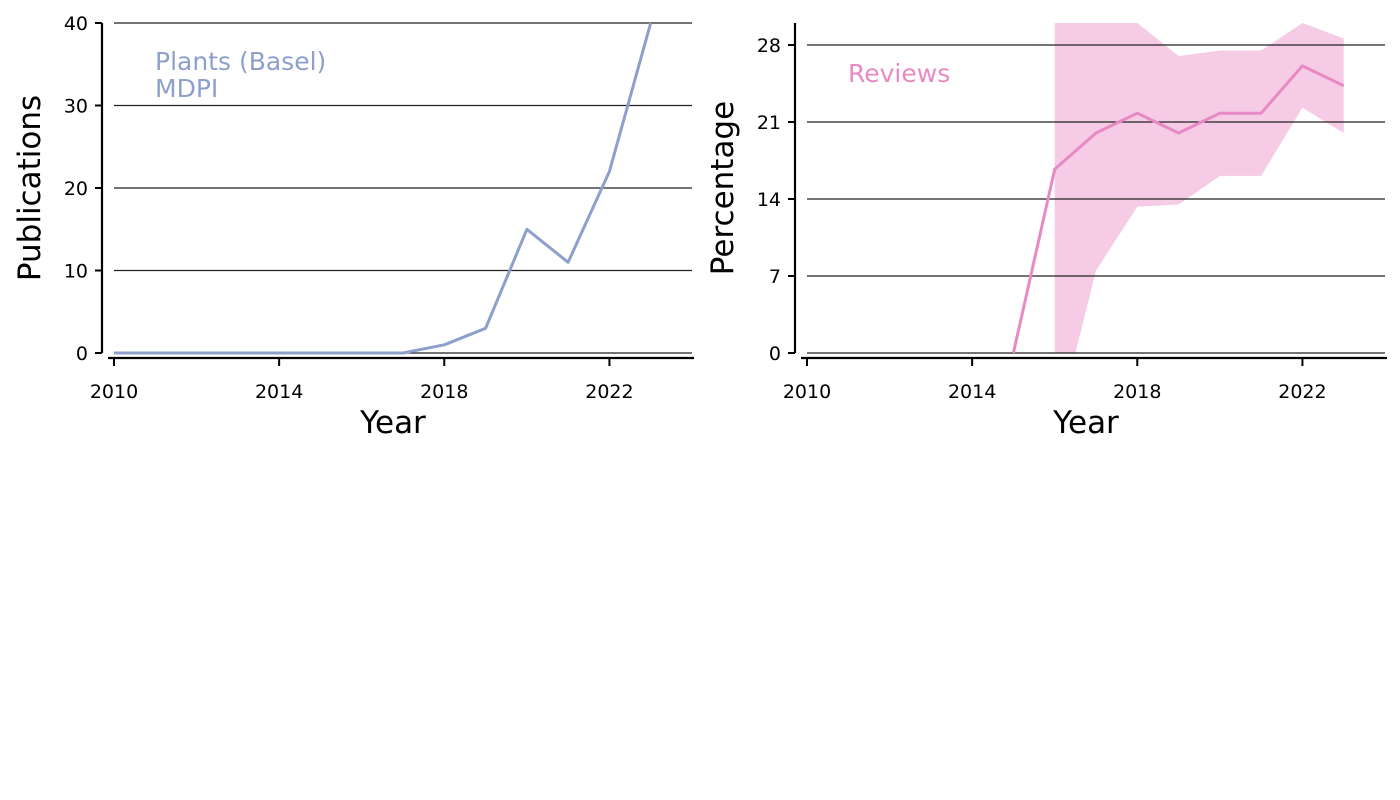 The height and width of the screenshot is (800, 1400). I want to click on confidence-band, so click(1199, 188).